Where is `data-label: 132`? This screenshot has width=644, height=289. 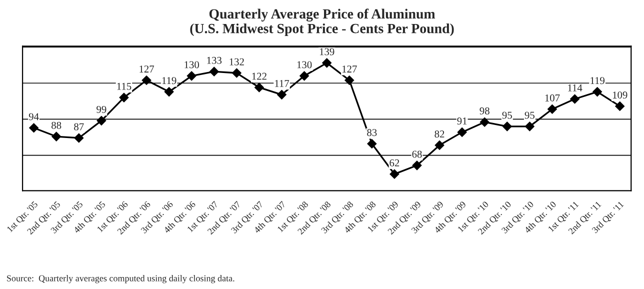
data-label: 132 is located at coordinates (237, 62).